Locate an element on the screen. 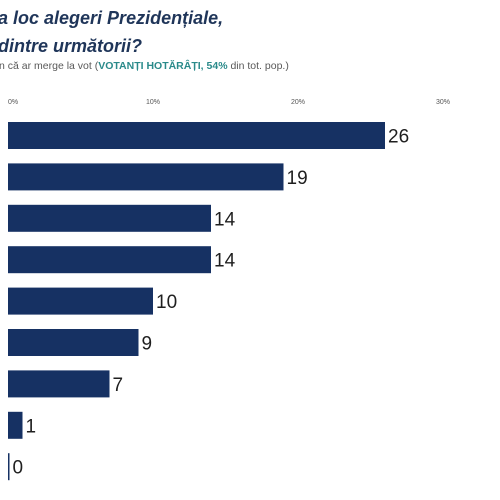 The height and width of the screenshot is (500, 500). x-tick-label: 30% is located at coordinates (443, 102).